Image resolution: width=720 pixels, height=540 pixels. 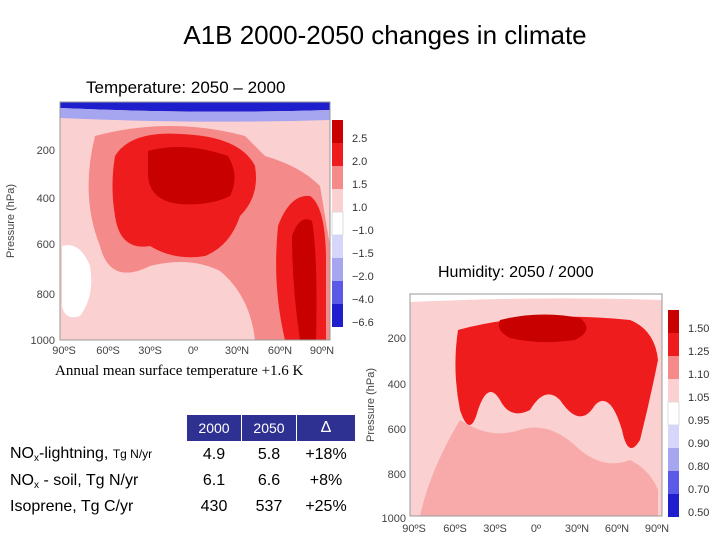 I want to click on temperature-panel-title: Temperature: 2050 – 2000, so click(x=186, y=87).